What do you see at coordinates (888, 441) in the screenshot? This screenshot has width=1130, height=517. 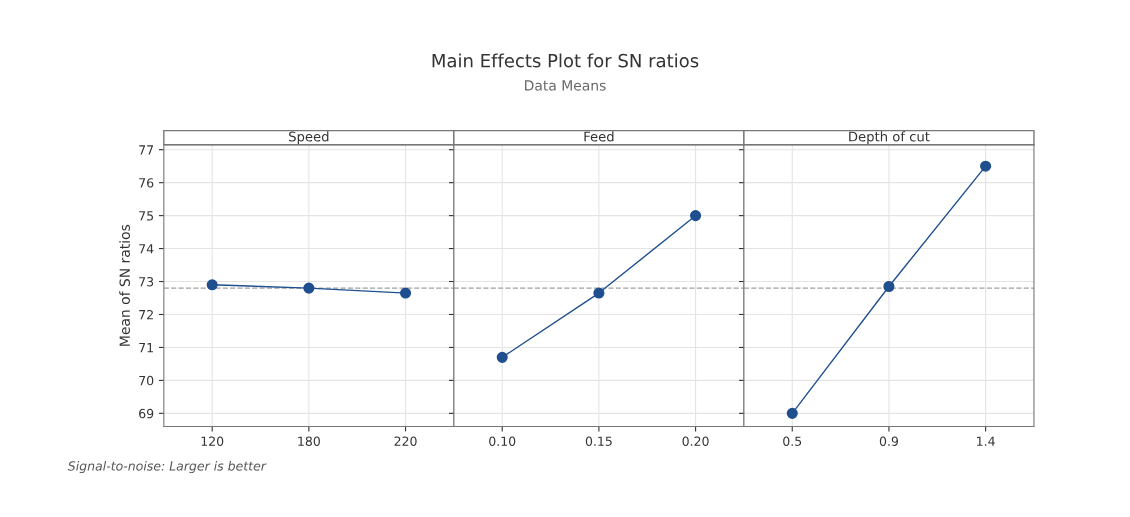 I see `x-tick-label: 0.9` at bounding box center [888, 441].